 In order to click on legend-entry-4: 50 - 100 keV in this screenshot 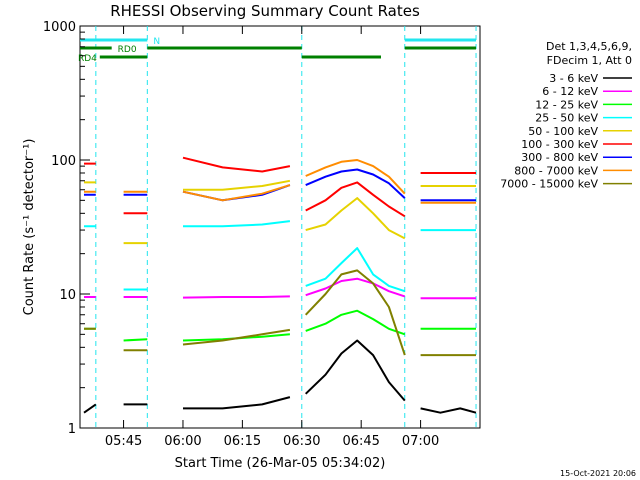, I will do `click(580, 131)`.